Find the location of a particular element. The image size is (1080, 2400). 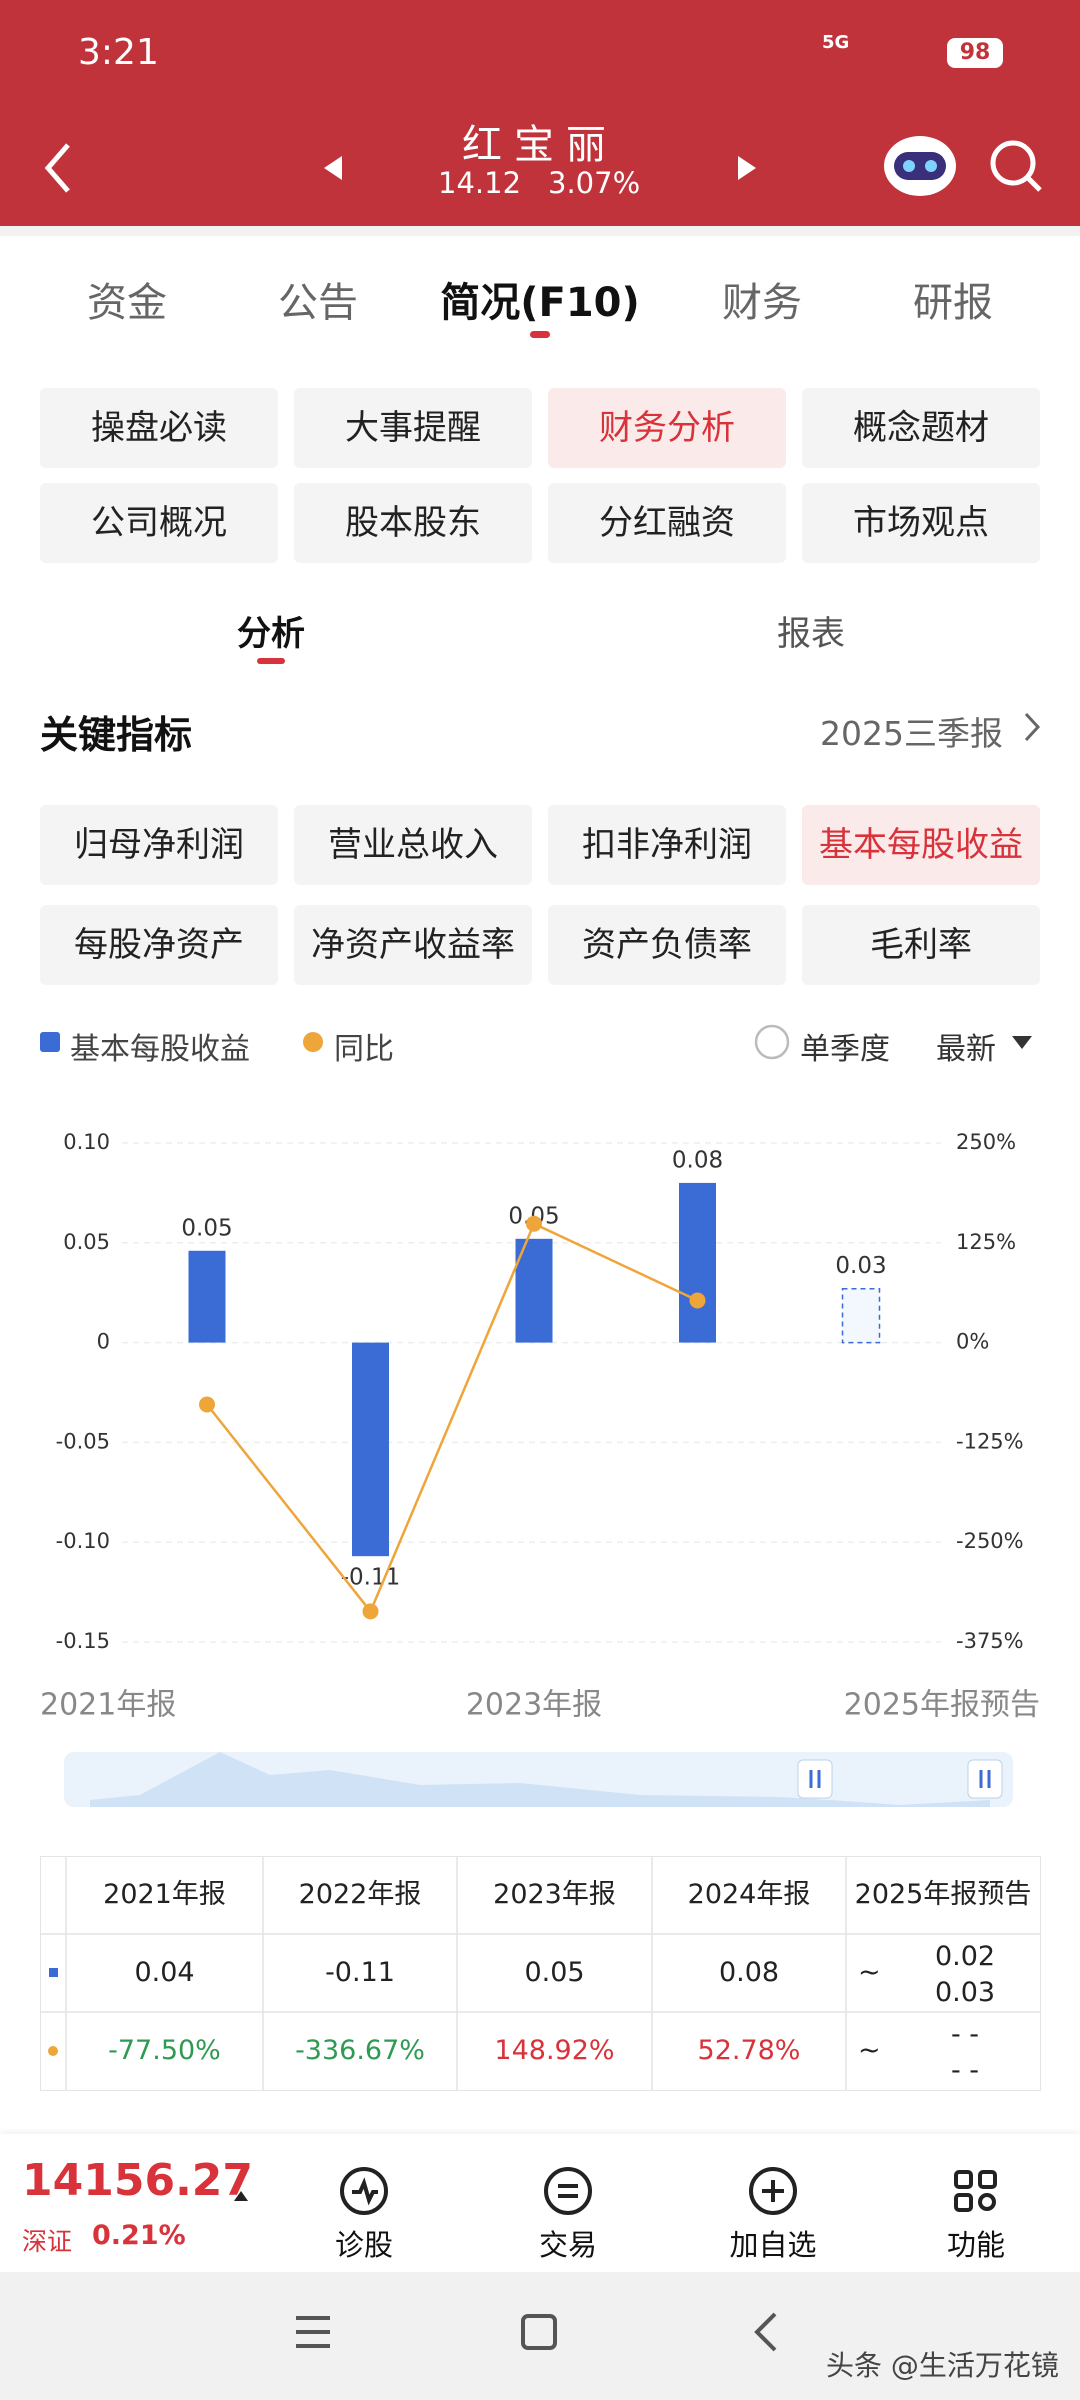

legend-label: 基本每股收益 is located at coordinates (160, 1049).